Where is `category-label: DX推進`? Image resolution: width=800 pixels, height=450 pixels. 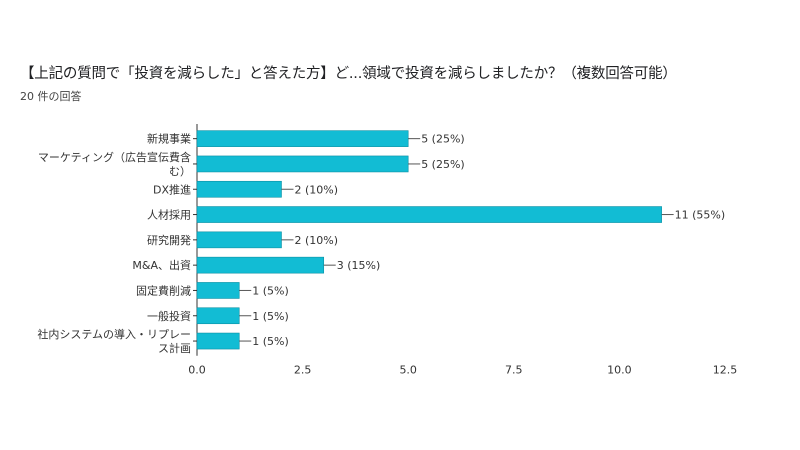
category-label: DX推進 is located at coordinates (172, 189).